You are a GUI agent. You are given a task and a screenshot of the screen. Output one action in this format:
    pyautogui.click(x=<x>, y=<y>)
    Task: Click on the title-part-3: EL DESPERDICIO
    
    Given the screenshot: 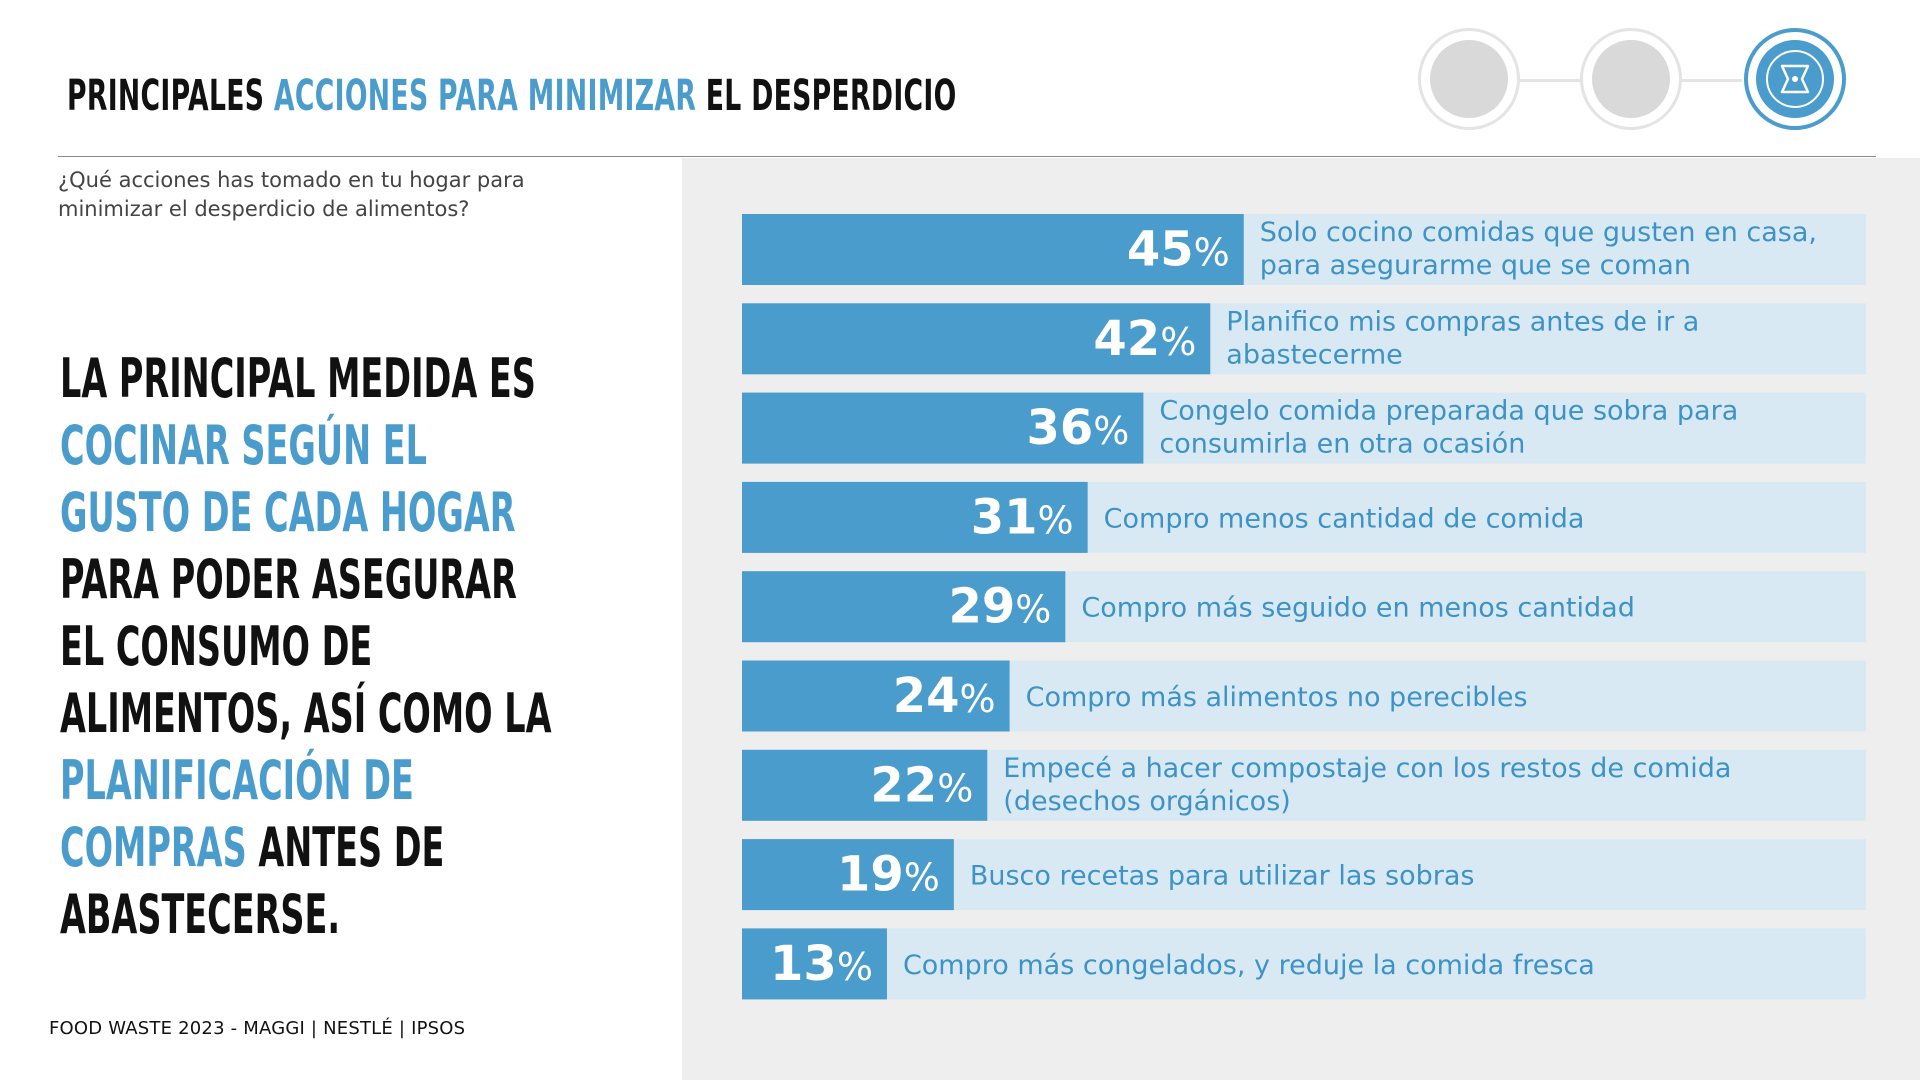 What is the action you would take?
    pyautogui.click(x=826, y=96)
    